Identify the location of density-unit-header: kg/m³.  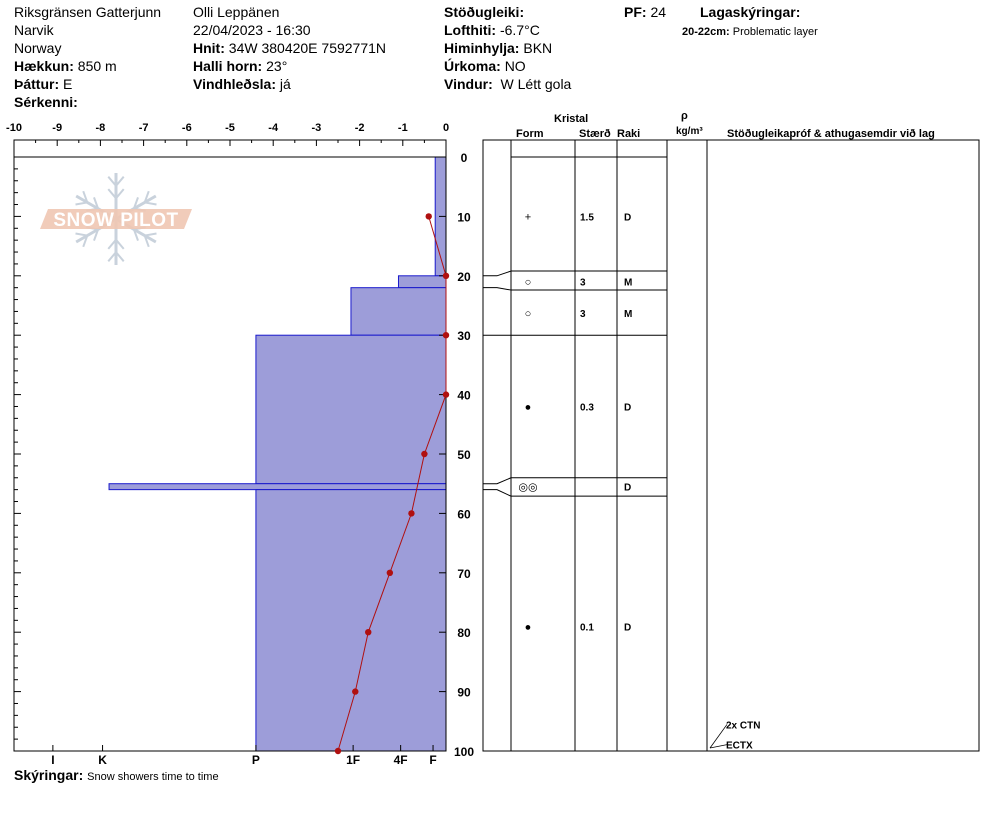
(689, 131).